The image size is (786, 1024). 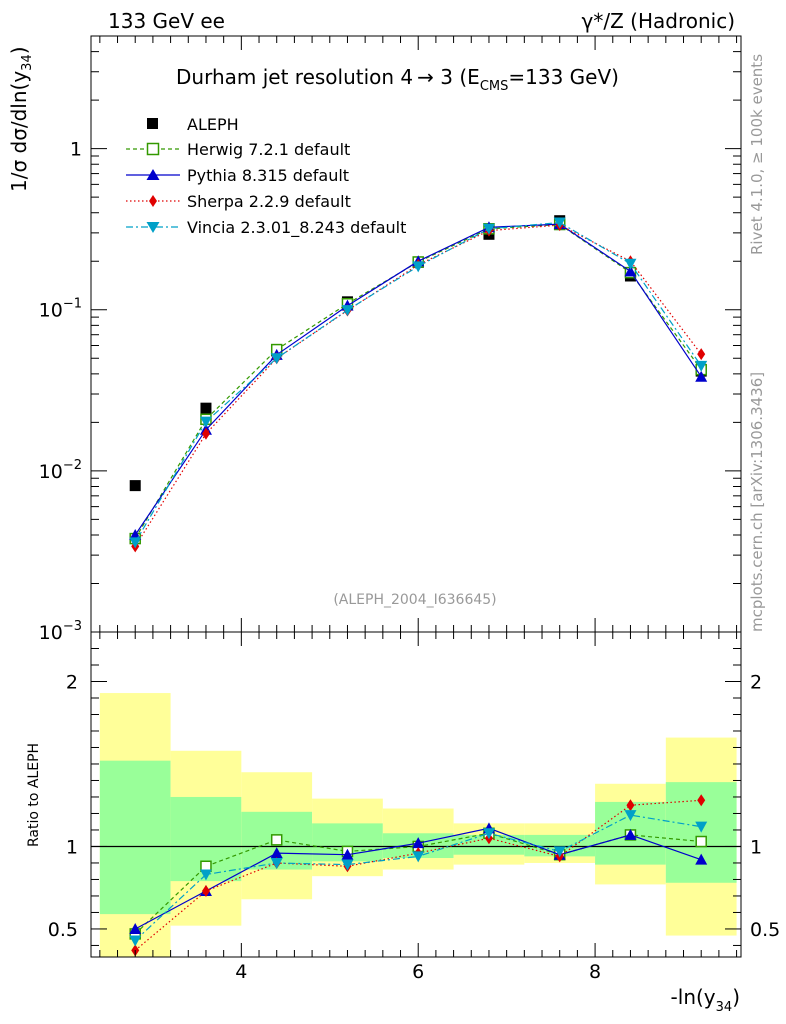 I want to click on legend-label-herwig: Herwig 7.2.1 default, so click(x=268, y=149).